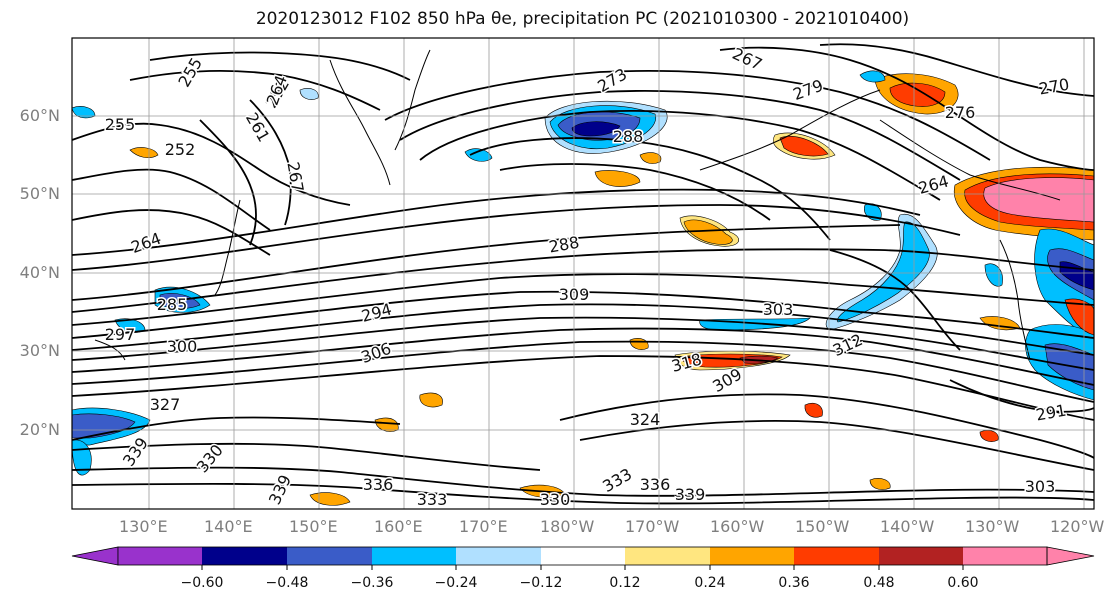 This screenshot has width=1105, height=603. What do you see at coordinates (165, 404) in the screenshot?
I see `contour-label: 327` at bounding box center [165, 404].